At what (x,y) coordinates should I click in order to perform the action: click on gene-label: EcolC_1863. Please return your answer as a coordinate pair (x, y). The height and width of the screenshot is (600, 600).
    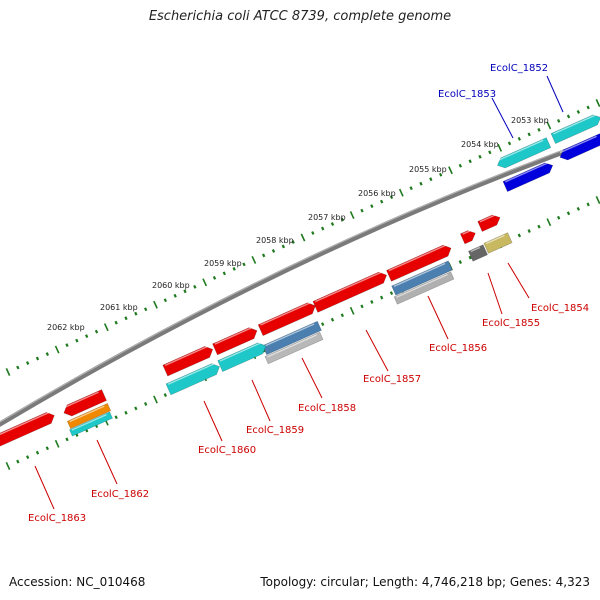
    Looking at the image, I should click on (57, 518).